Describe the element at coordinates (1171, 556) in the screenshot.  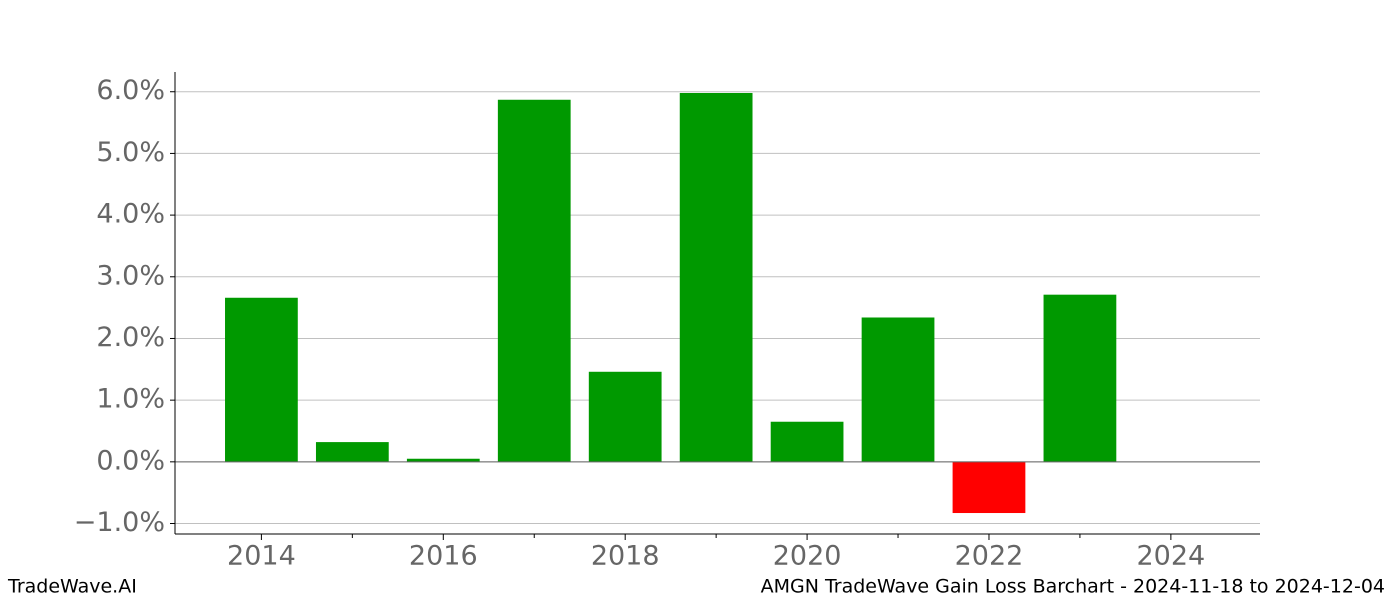
I see `x-tick-label: 2024` at that location.